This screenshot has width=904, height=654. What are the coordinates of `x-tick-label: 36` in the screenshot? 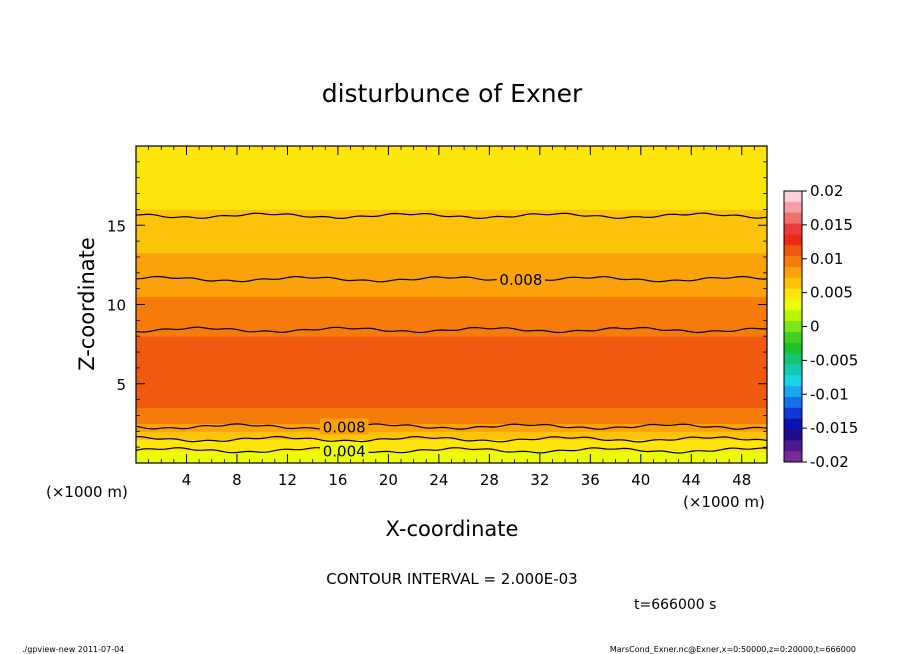 It's located at (590, 480).